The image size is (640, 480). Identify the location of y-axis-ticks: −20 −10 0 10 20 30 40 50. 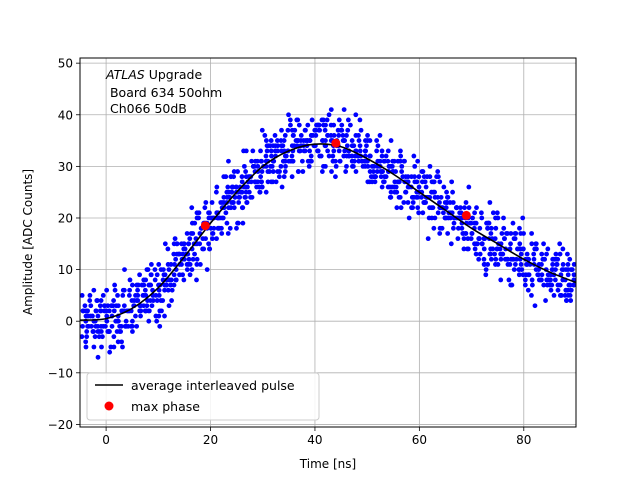
(64, 244).